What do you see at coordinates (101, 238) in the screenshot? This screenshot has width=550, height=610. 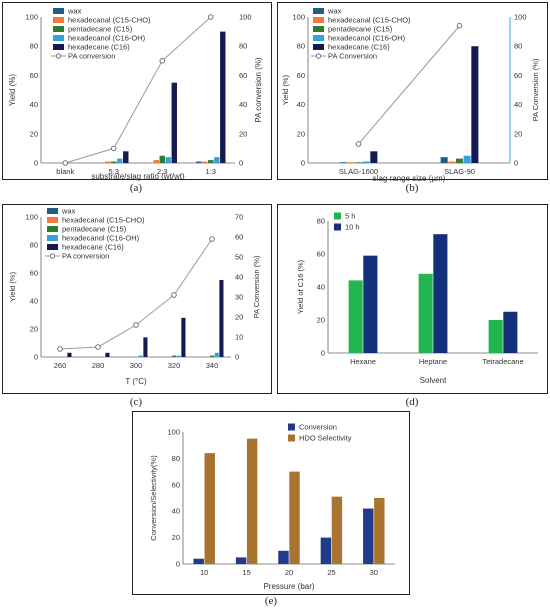 I see `c-legend-label-3: hexadecanol (C16-OH)` at bounding box center [101, 238].